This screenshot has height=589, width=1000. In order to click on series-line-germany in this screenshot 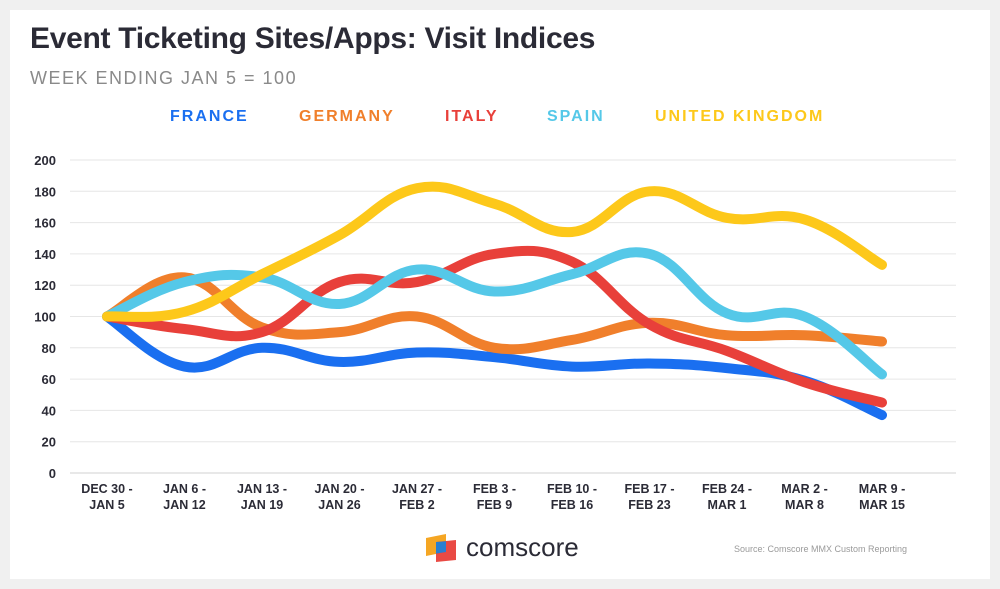, I will do `click(494, 313)`.